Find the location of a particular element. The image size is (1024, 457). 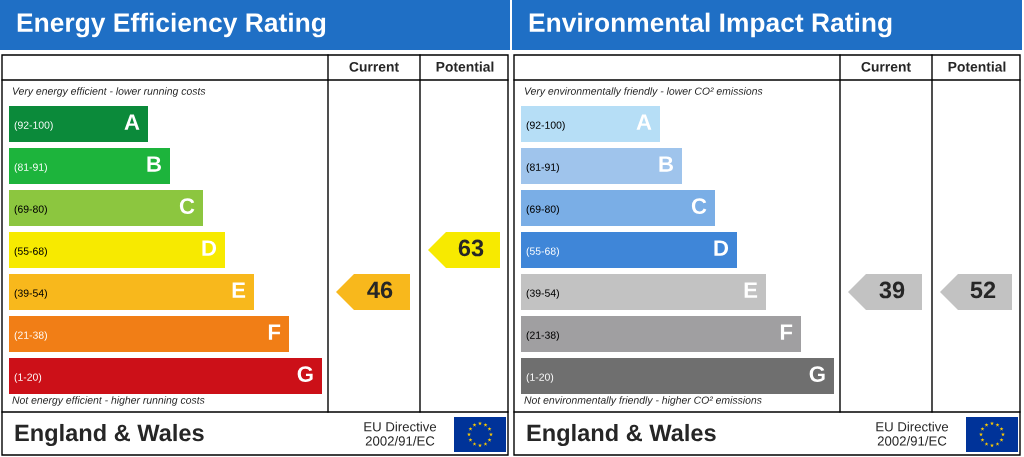

text: Not environmentally friendly - higher CO² emissions is located at coordinates (643, 401).